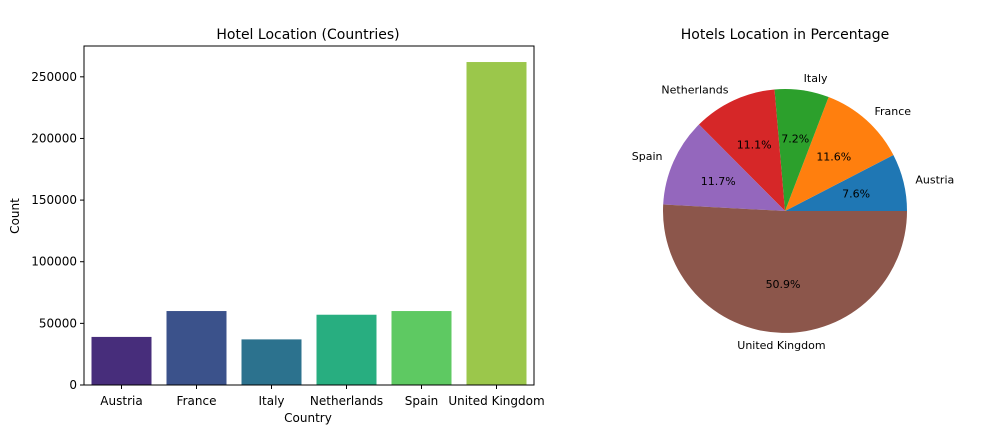 This screenshot has height=435, width=987. I want to click on bar-united-kingdom, so click(496, 223).